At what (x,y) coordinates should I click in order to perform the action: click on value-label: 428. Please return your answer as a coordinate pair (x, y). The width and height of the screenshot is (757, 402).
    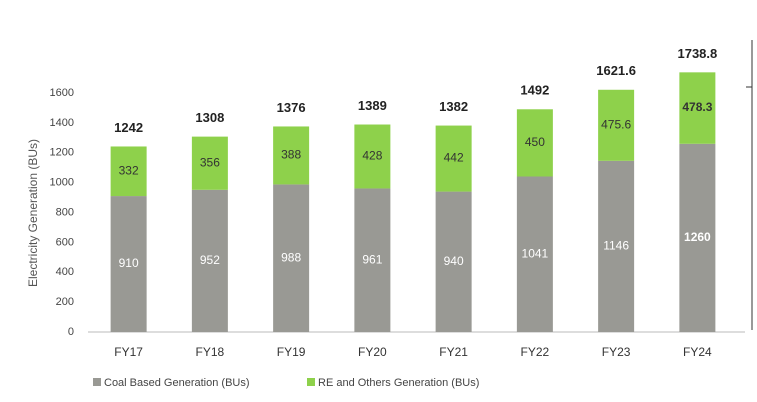
    Looking at the image, I should click on (372, 156).